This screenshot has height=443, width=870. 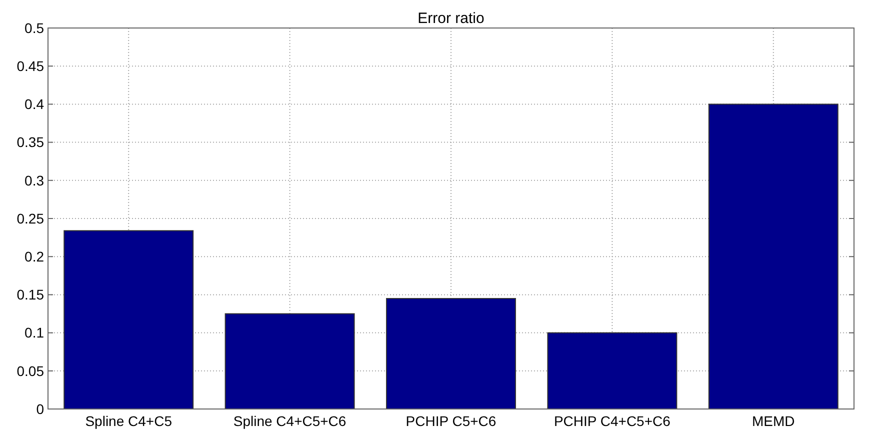 I want to click on y-tick-label: 0.1, so click(x=34, y=332).